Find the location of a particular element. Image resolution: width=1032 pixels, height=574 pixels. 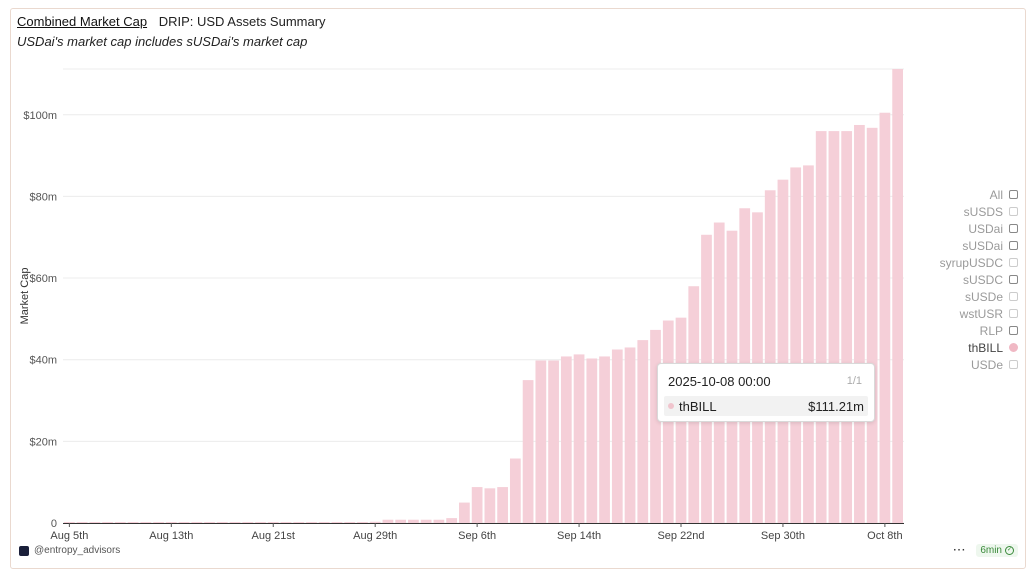

tooltip-series-value: $111.21m is located at coordinates (836, 406).